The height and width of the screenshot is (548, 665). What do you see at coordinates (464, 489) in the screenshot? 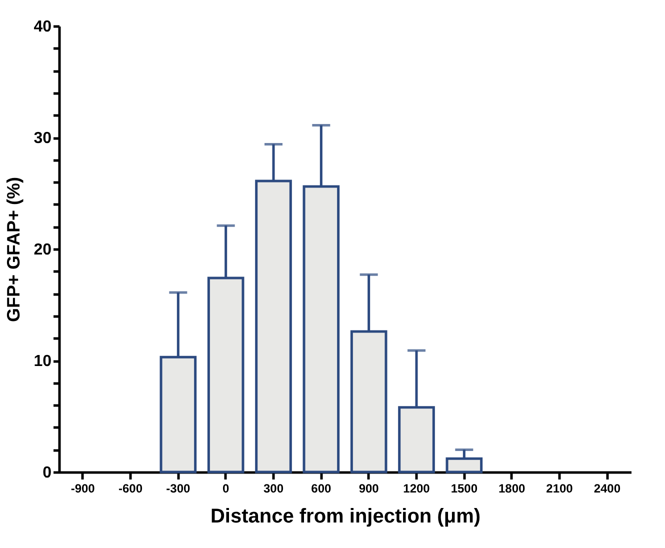
I see `x-tick-label: 1500` at bounding box center [464, 489].